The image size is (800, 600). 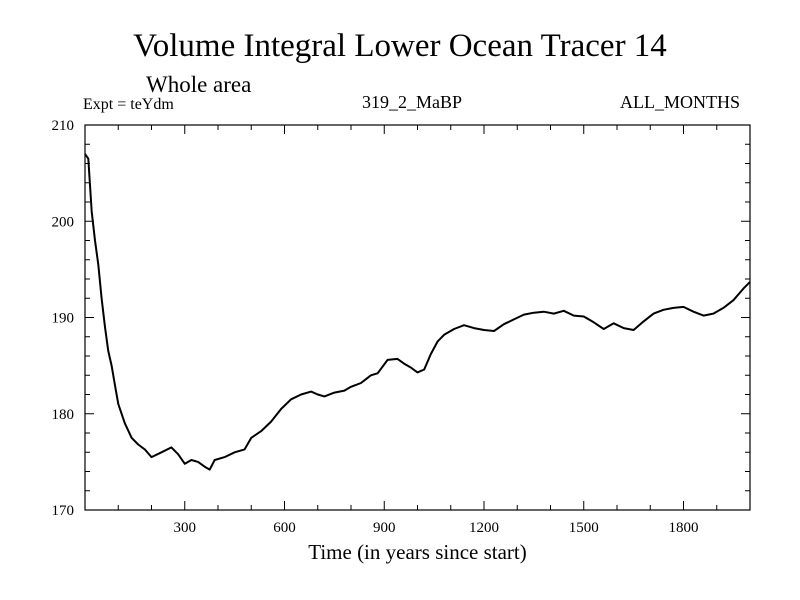 I want to click on period-label: ALL_MONTHS, so click(x=680, y=102).